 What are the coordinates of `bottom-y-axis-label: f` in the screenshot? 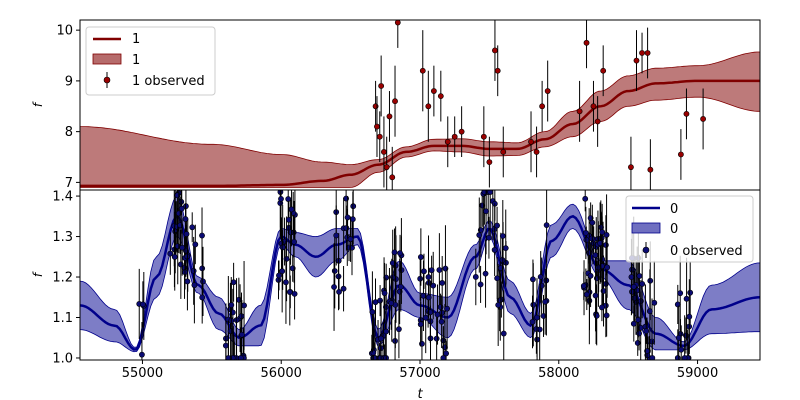 It's located at (38, 274).